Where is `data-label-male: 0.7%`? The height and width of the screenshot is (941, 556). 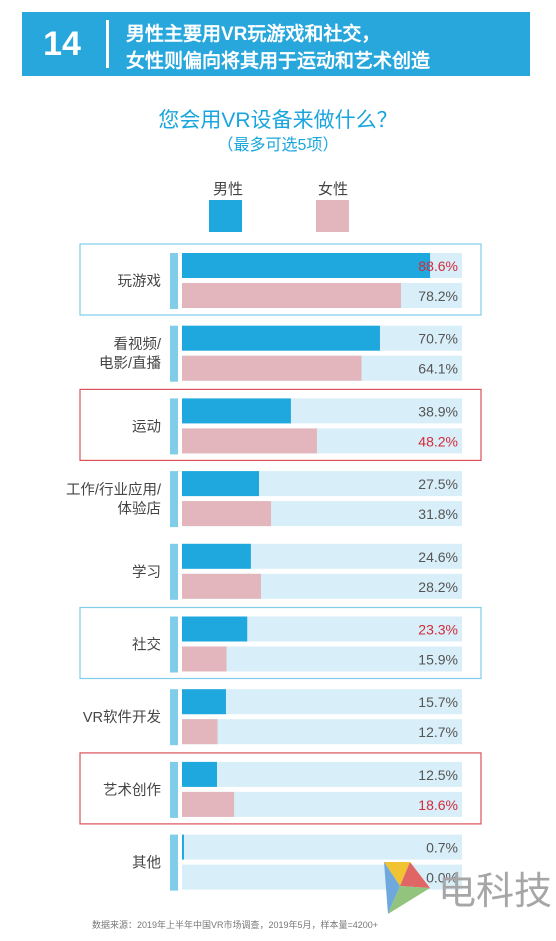 data-label-male: 0.7% is located at coordinates (442, 848).